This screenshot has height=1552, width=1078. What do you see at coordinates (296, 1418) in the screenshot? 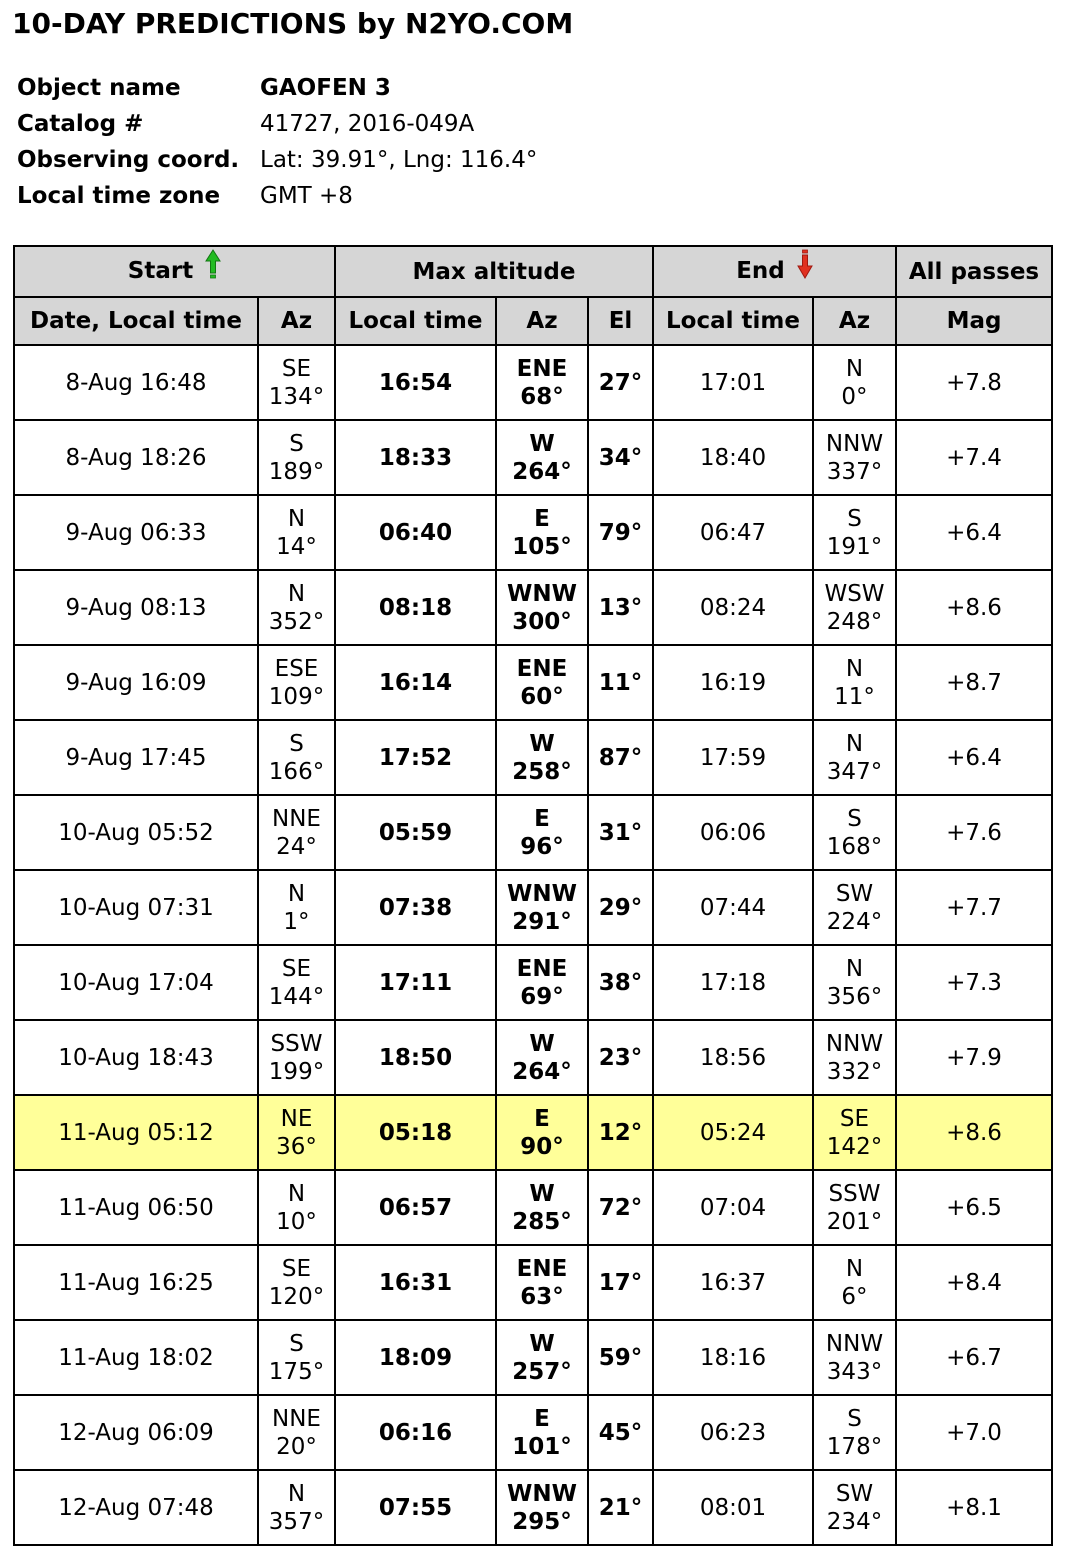
I see `azimuth-direction: NNE` at bounding box center [296, 1418].